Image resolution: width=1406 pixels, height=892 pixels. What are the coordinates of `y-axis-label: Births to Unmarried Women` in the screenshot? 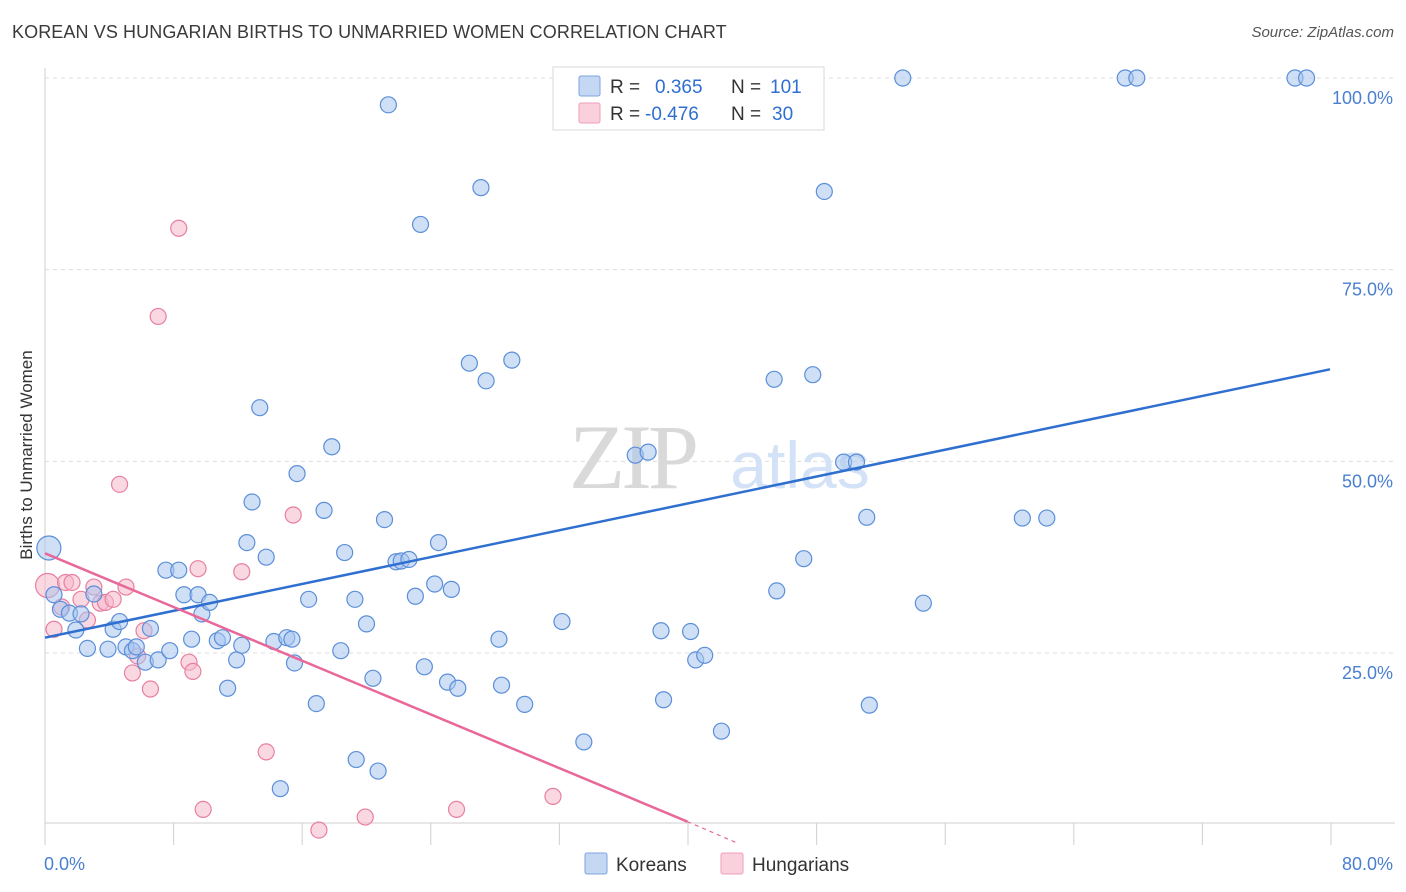 It's located at (26, 454).